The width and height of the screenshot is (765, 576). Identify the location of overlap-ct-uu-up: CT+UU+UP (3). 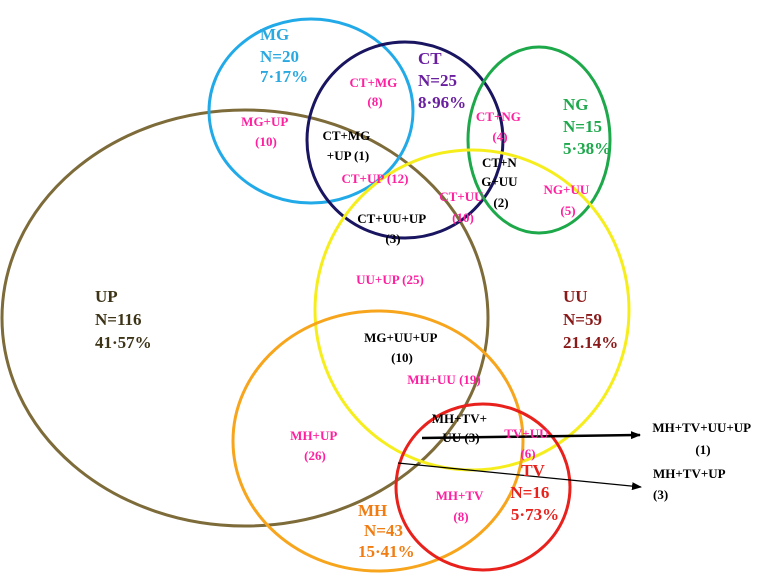
(393, 228).